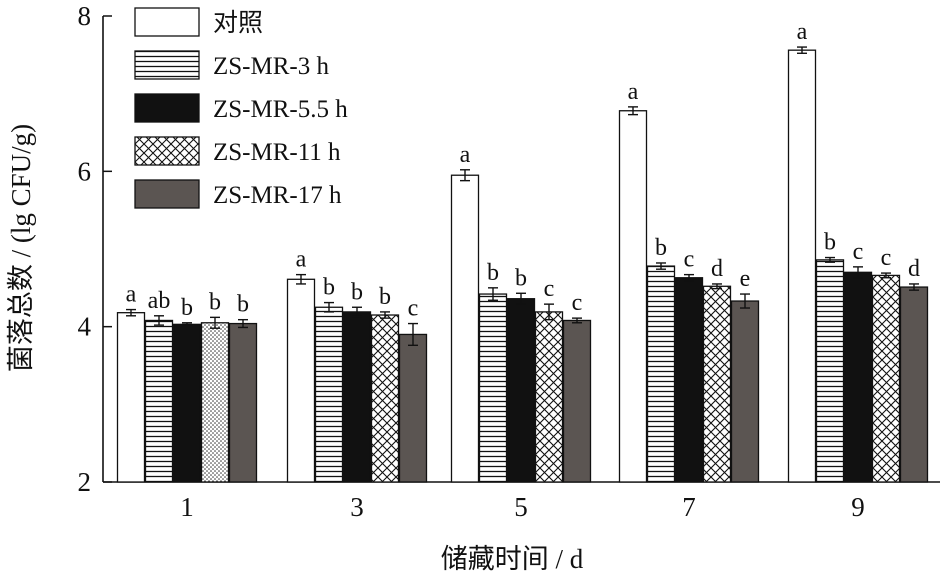 The image size is (948, 581). What do you see at coordinates (85, 482) in the screenshot?
I see `y-tick-label: 2` at bounding box center [85, 482].